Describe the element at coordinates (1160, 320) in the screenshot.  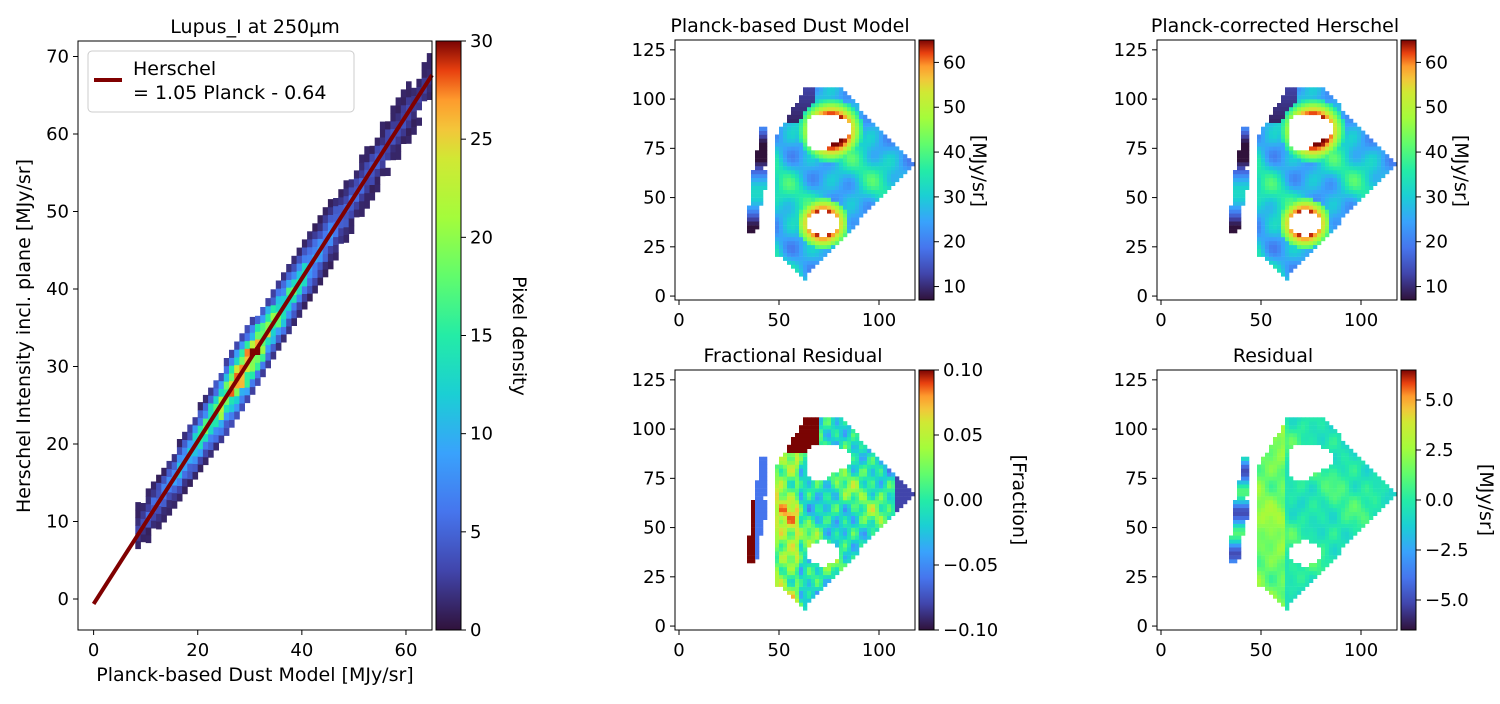
I see `map-x-tick-label: 0` at that location.